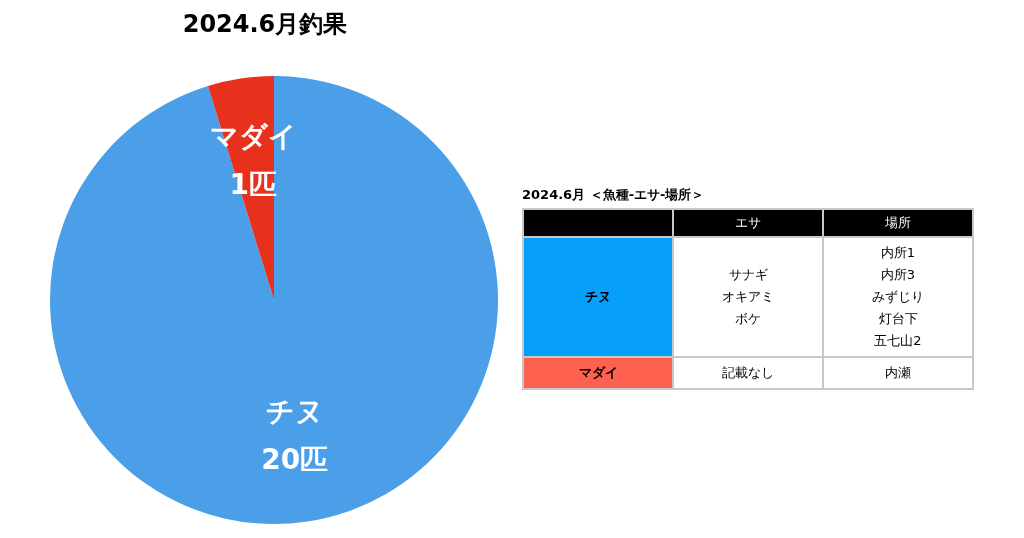 The width and height of the screenshot is (1024, 538). Describe the element at coordinates (898, 274) in the screenshot. I see `text: 内所3` at that location.